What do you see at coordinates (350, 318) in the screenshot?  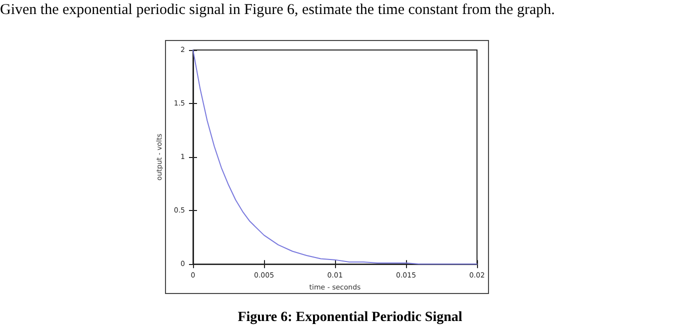 I see `caption: Figure 6: Exponential Periodic Signal` at bounding box center [350, 318].